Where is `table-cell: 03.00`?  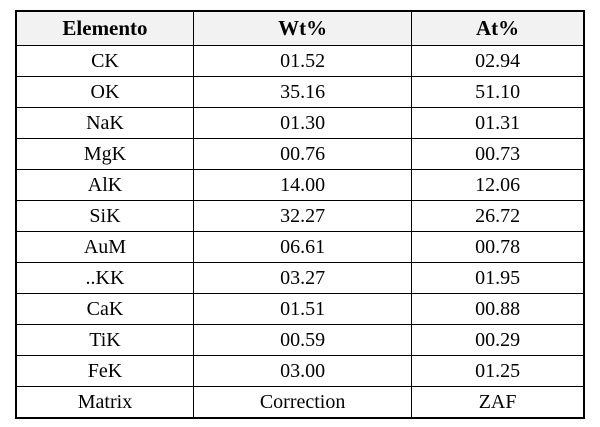 table-cell: 03.00 is located at coordinates (302, 371).